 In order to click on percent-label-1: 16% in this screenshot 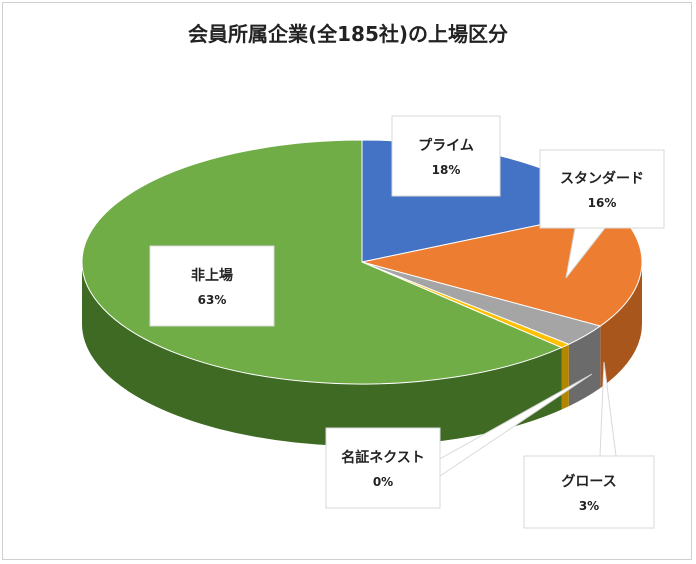, I will do `click(602, 203)`.